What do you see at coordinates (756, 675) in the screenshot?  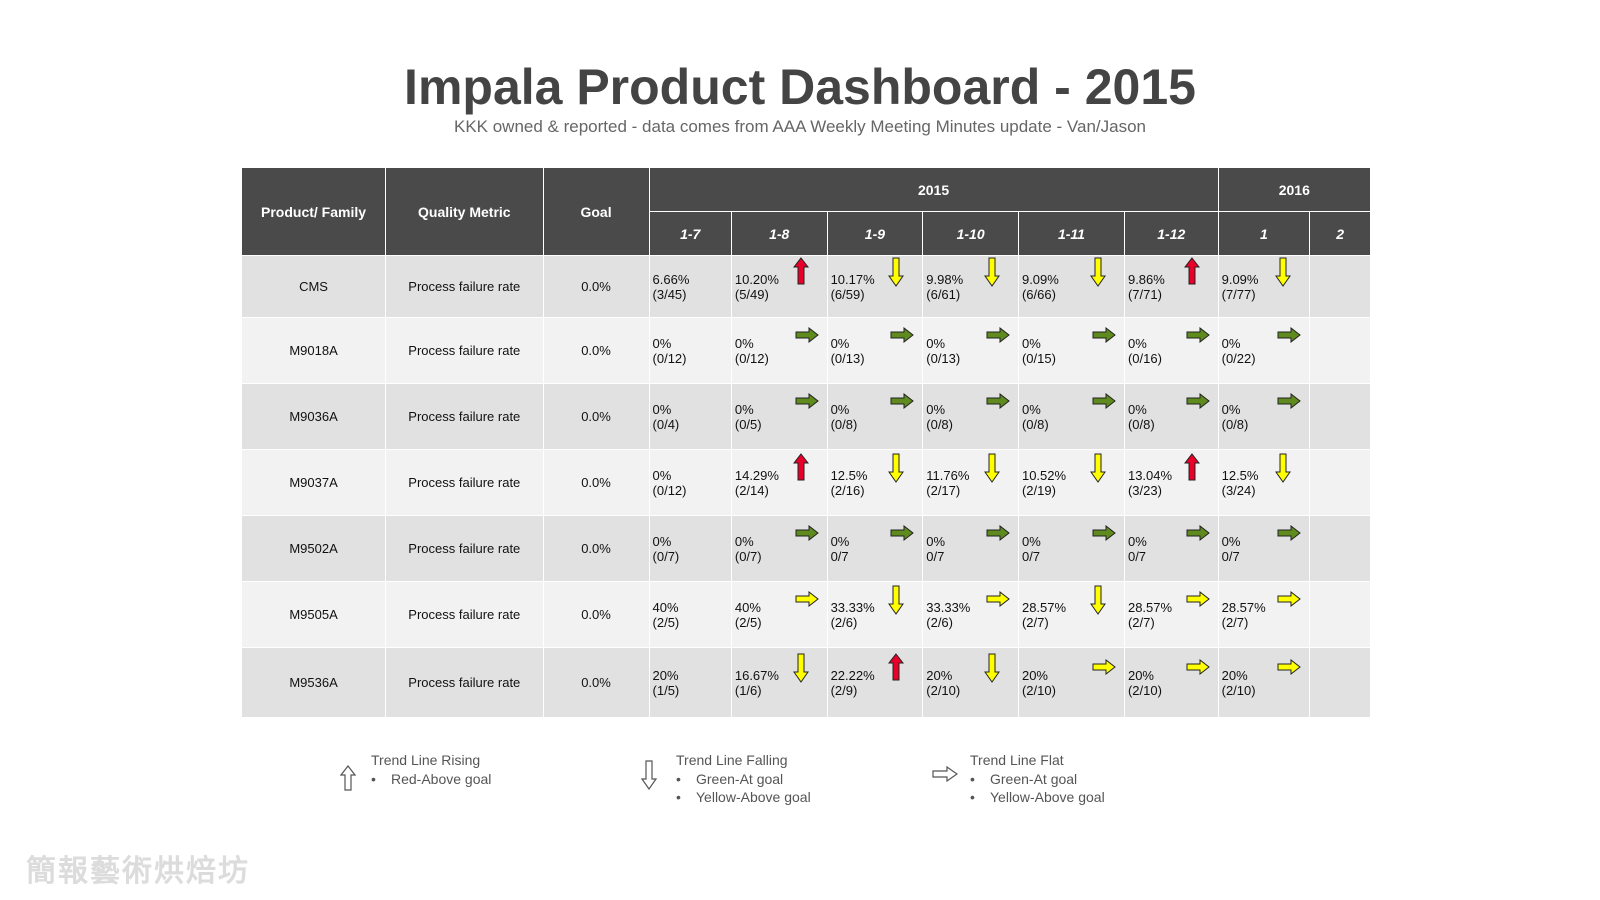 I see `failure-rate-percent: 16.67%` at bounding box center [756, 675].